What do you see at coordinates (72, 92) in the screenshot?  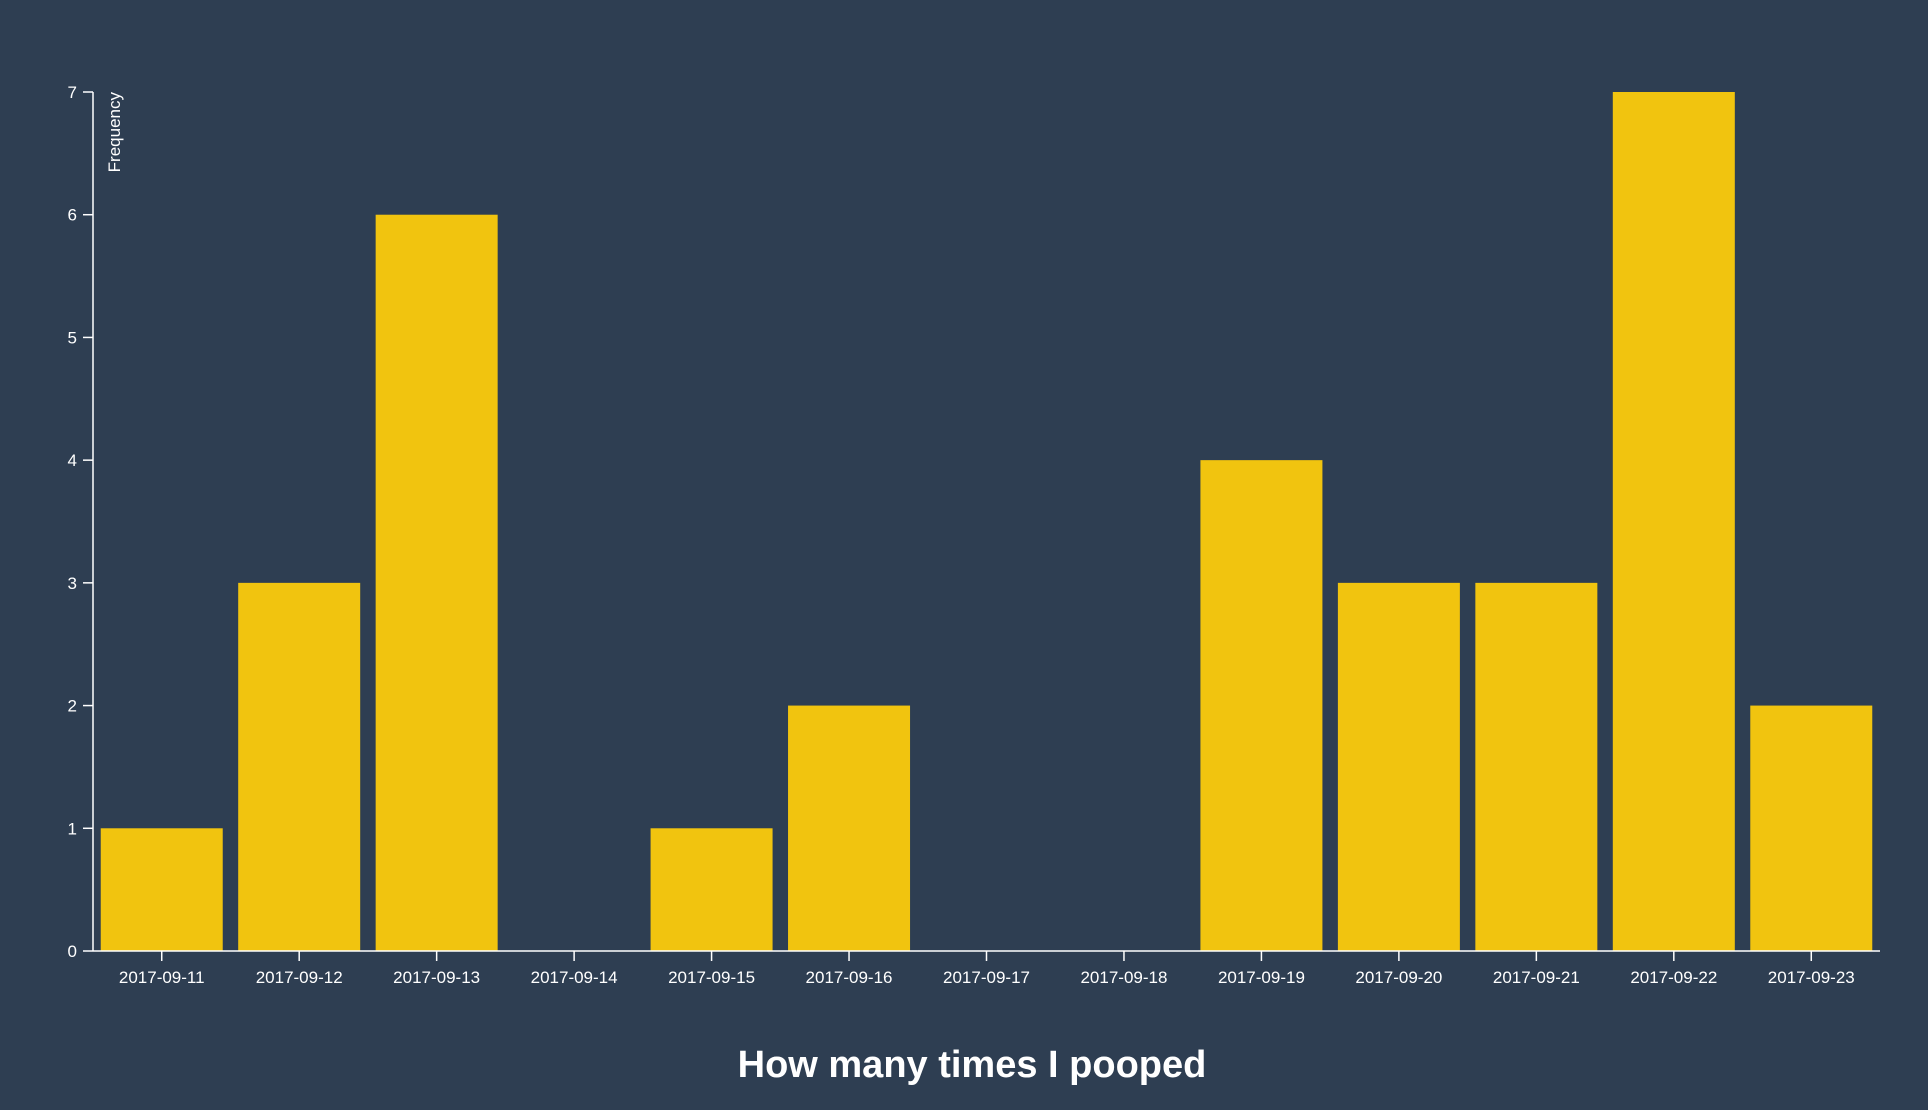 I see `y-tick-label-7: 7` at bounding box center [72, 92].